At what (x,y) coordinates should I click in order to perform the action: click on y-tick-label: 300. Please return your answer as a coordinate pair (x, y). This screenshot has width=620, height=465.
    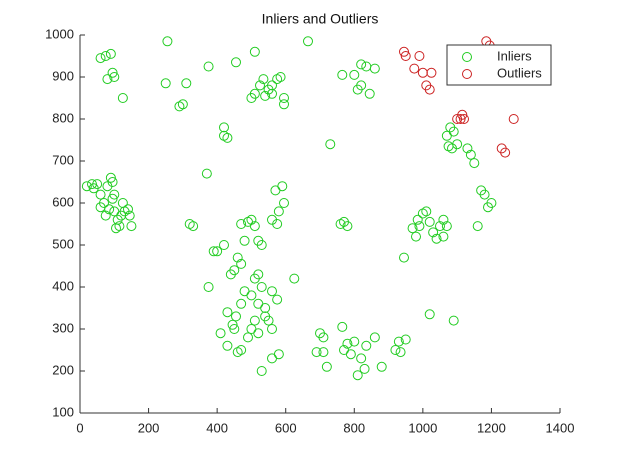
    Looking at the image, I should click on (63, 327).